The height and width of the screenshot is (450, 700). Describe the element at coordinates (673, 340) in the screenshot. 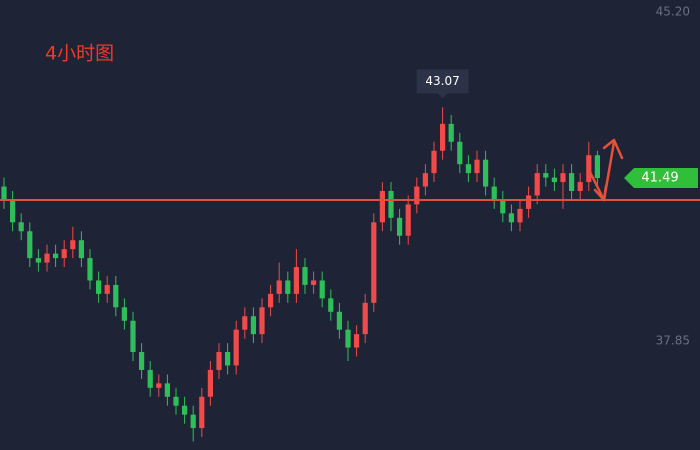

I see `y-tick-label: 37.85` at that location.